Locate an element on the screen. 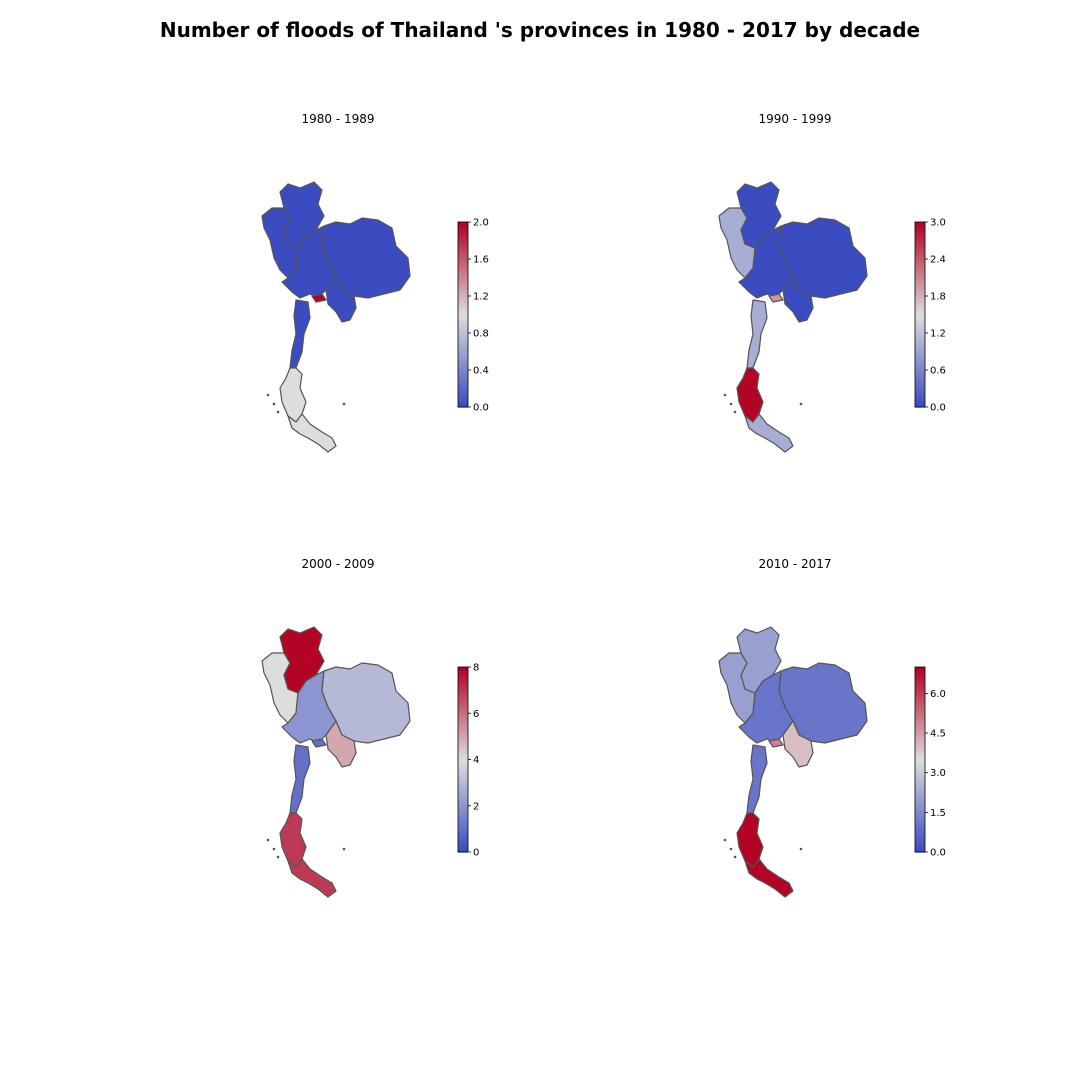 This screenshot has width=1080, height=1080. thailand-choropleth-map is located at coordinates (336, 762).